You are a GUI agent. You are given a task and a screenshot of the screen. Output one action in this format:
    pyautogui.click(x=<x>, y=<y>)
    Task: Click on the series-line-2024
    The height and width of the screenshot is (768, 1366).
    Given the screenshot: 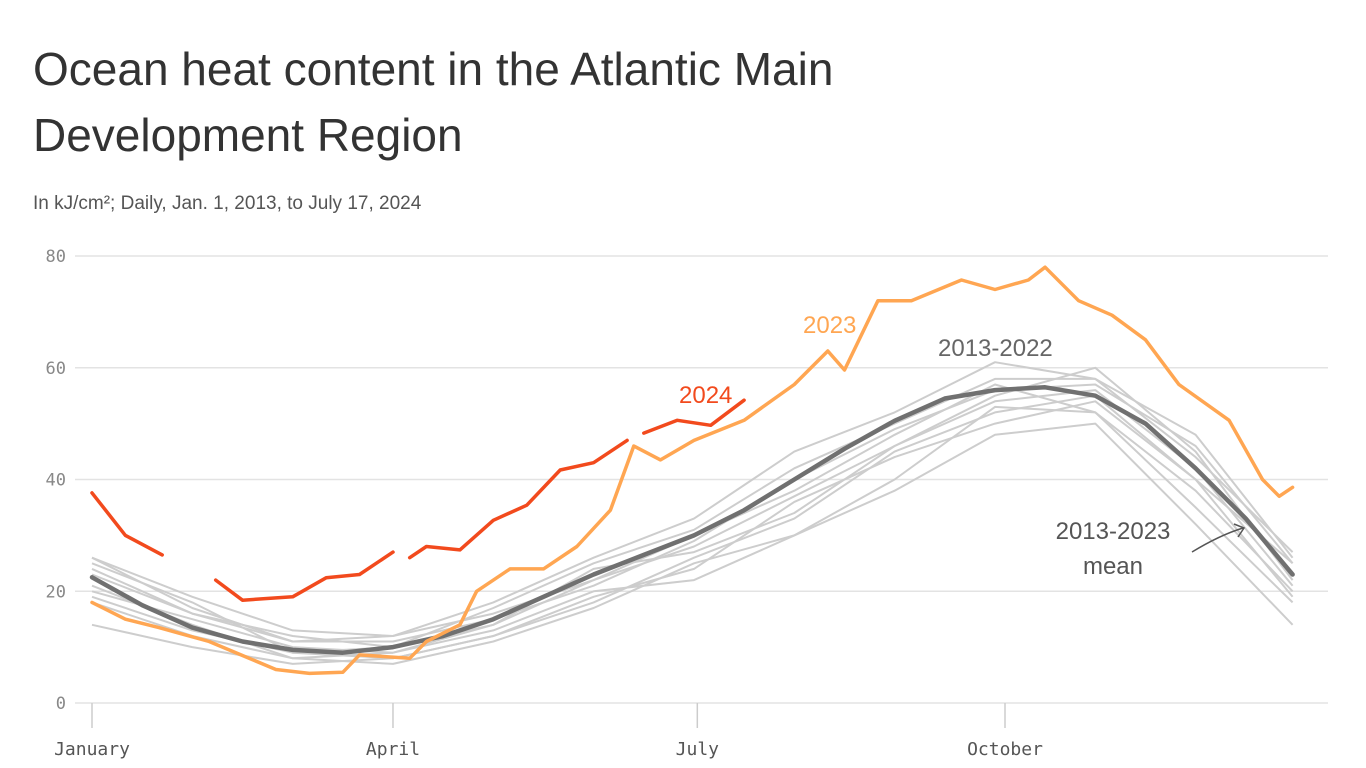 What is the action you would take?
    pyautogui.click(x=418, y=500)
    